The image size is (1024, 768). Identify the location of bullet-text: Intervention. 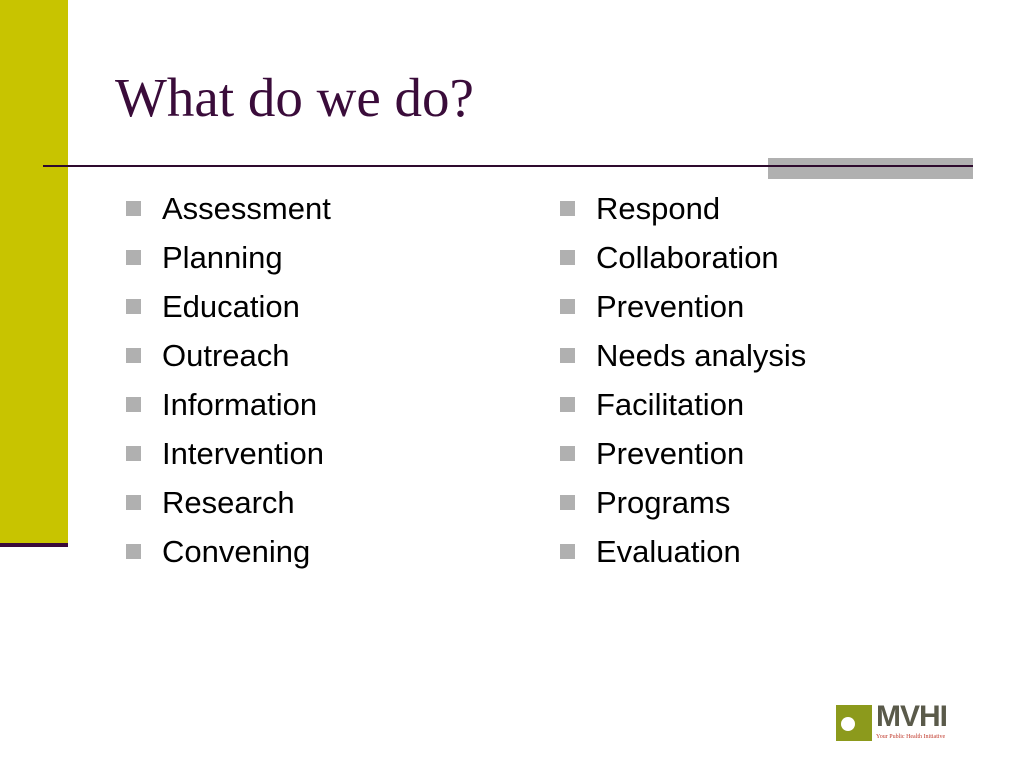
(243, 453).